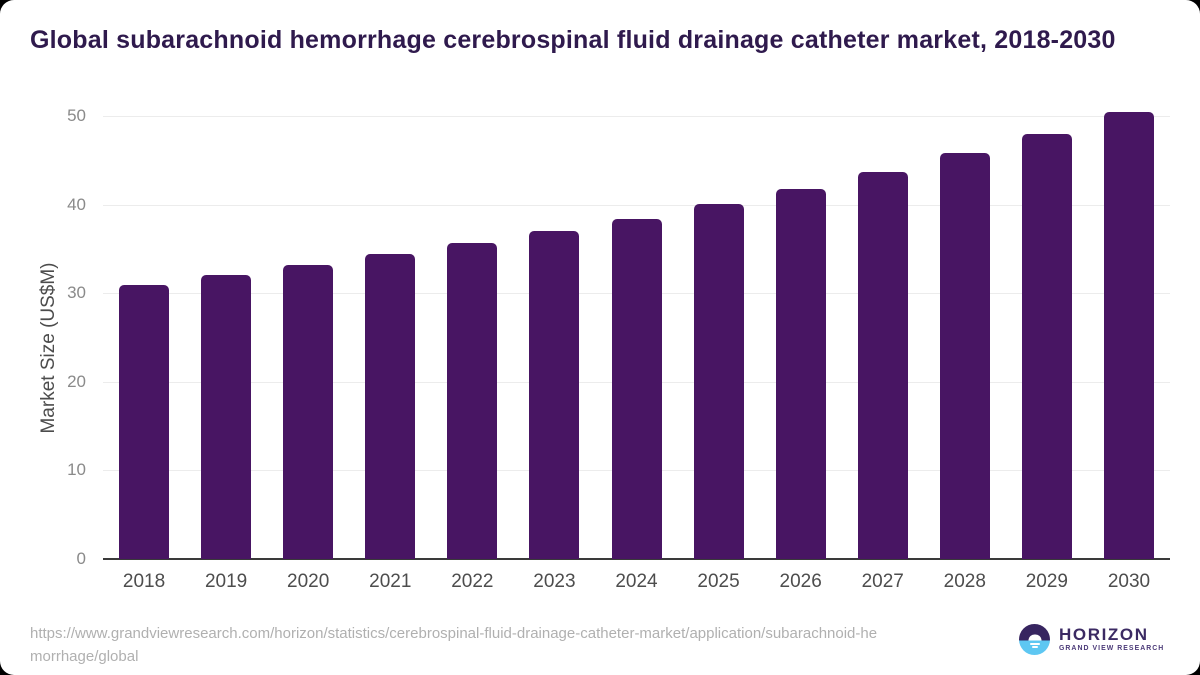 This screenshot has height=675, width=1200. I want to click on logo-brand-subtitle: GRAND VIEW RESEARCH, so click(1112, 648).